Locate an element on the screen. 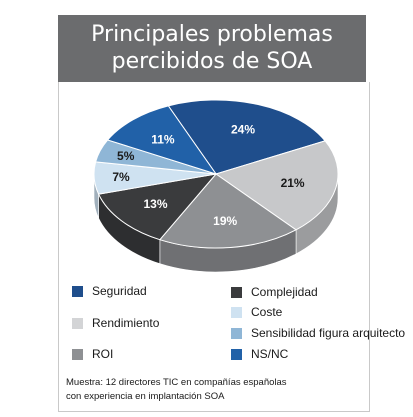  legend-item-sensibilidad: Sensibilidad figura arquitecto is located at coordinates (318, 333).